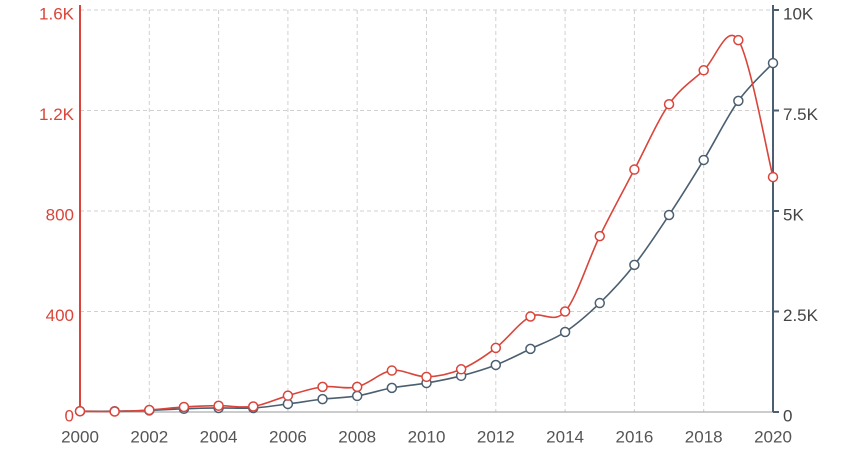 The height and width of the screenshot is (449, 854). Describe the element at coordinates (60, 315) in the screenshot. I see `y-tick-label: 400` at that location.